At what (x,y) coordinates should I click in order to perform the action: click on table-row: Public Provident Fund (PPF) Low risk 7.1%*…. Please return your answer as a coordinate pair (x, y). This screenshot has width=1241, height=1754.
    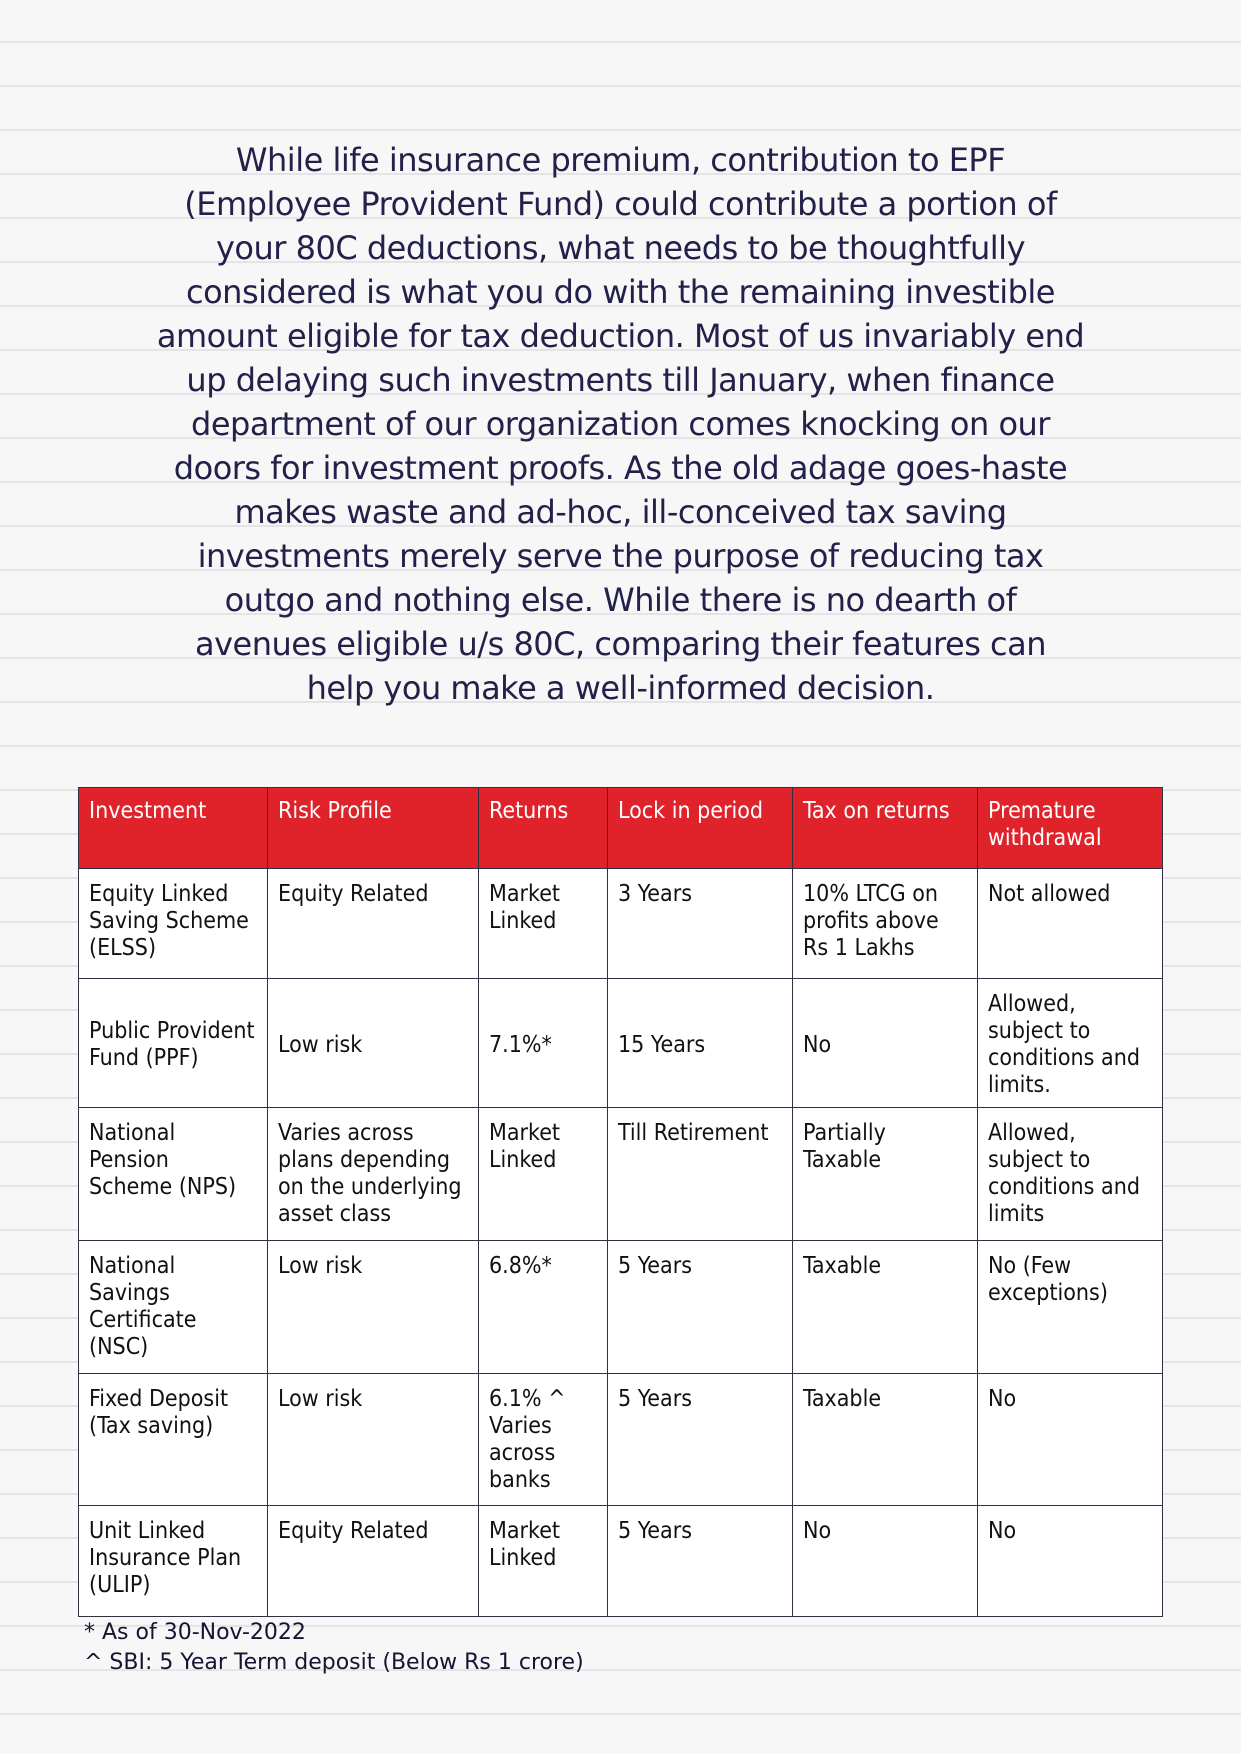
    Looking at the image, I should click on (620, 1043).